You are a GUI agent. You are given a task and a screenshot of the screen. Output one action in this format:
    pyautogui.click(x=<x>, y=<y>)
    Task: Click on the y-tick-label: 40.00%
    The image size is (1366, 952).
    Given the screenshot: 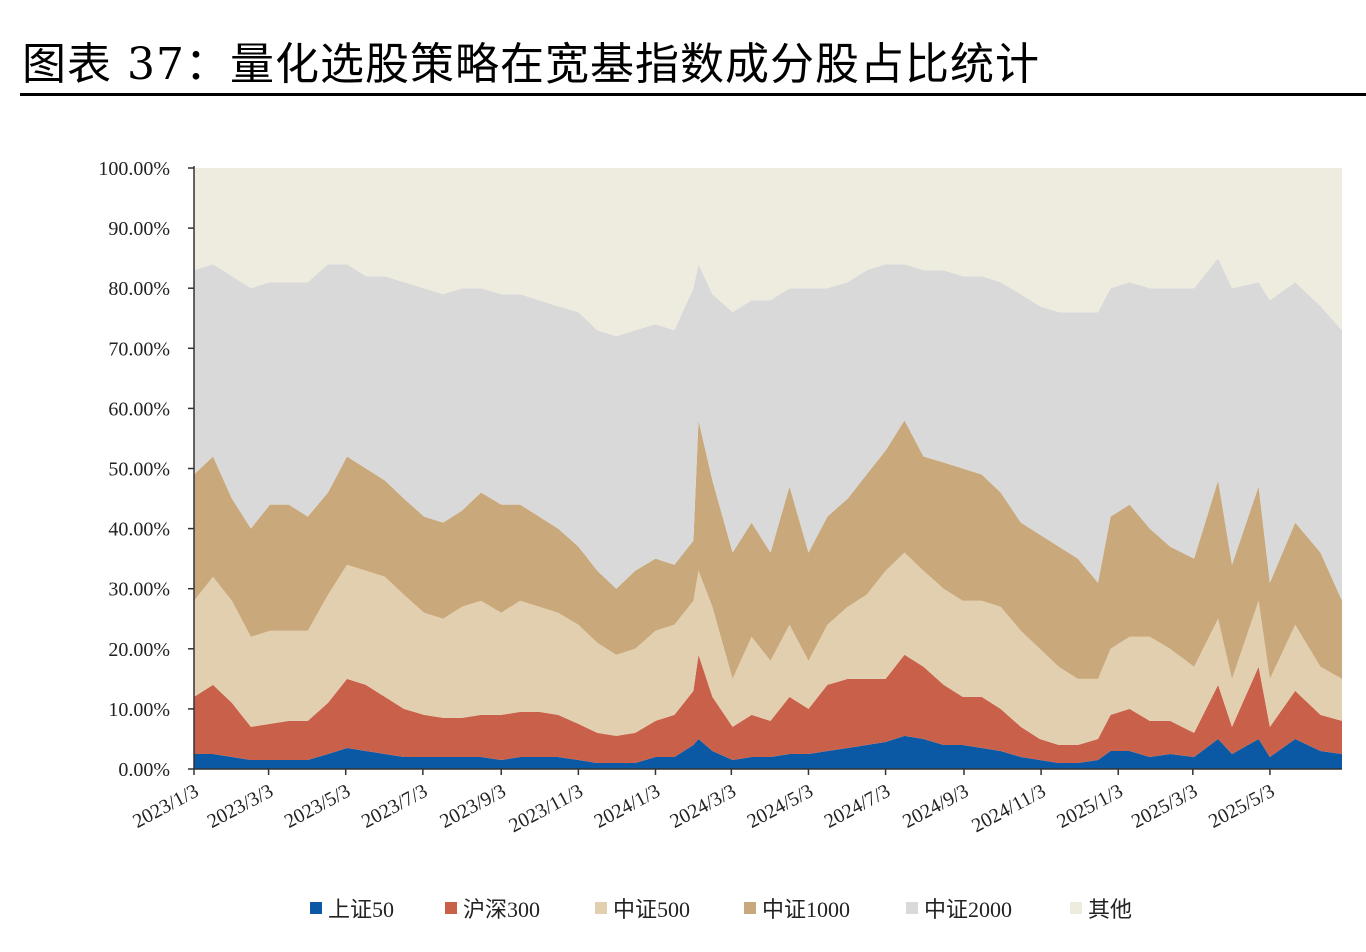 What is the action you would take?
    pyautogui.click(x=139, y=530)
    